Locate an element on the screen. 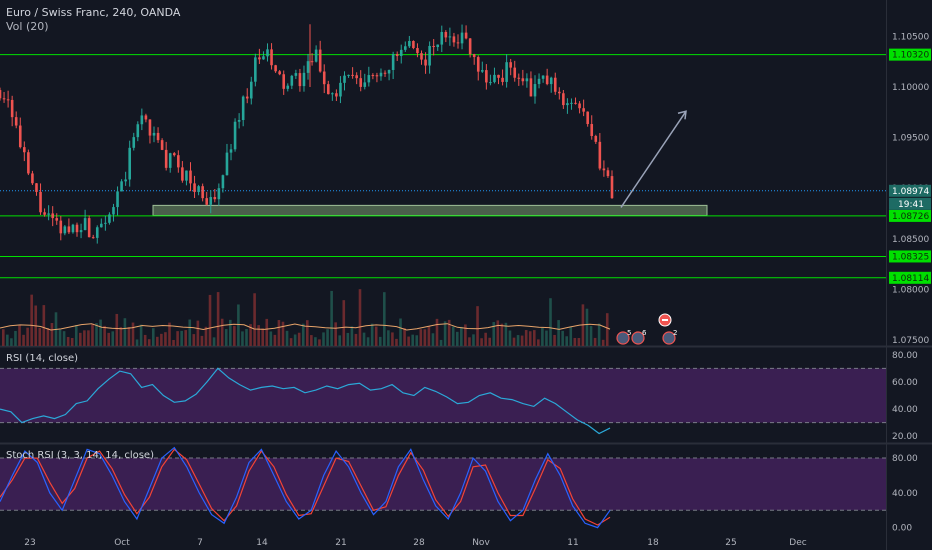 This screenshot has height=550, width=932. level-badge-label: 1.08726 is located at coordinates (910, 217).